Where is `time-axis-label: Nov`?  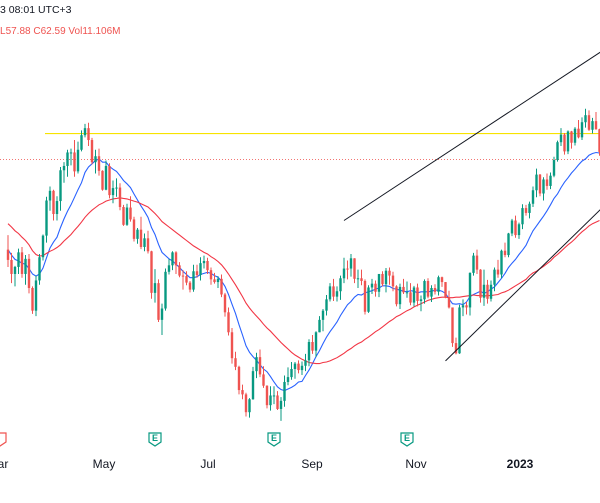
time-axis-label: Nov is located at coordinates (415, 464).